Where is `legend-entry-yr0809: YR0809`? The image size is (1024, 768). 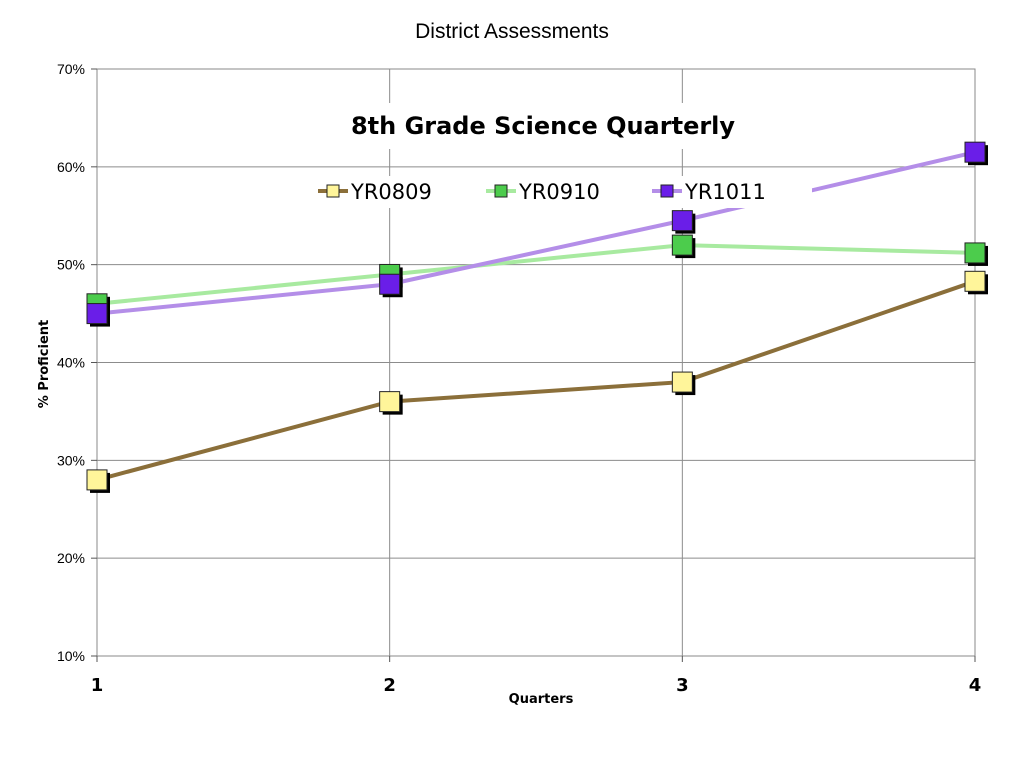
legend-entry-yr0809: YR0809 is located at coordinates (375, 192).